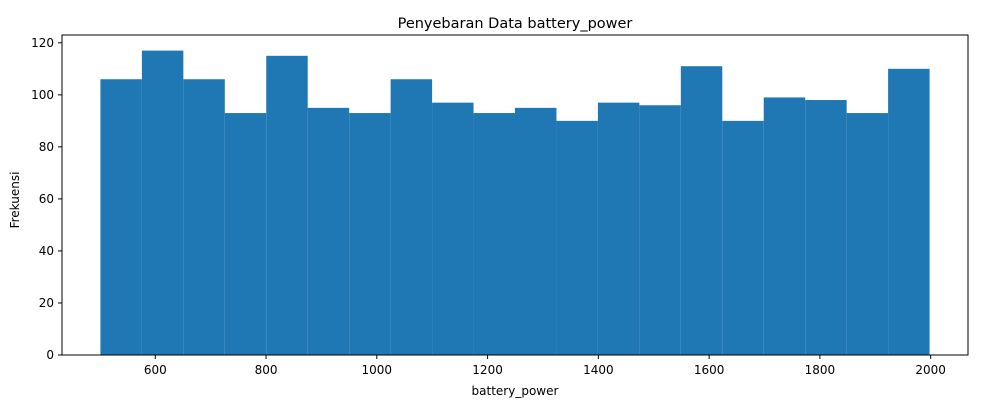 The width and height of the screenshot is (995, 405). Describe the element at coordinates (545, 366) in the screenshot. I see `x-axis-ticks: 600 800 1000 1200 1400 1600 1800 2000` at that location.